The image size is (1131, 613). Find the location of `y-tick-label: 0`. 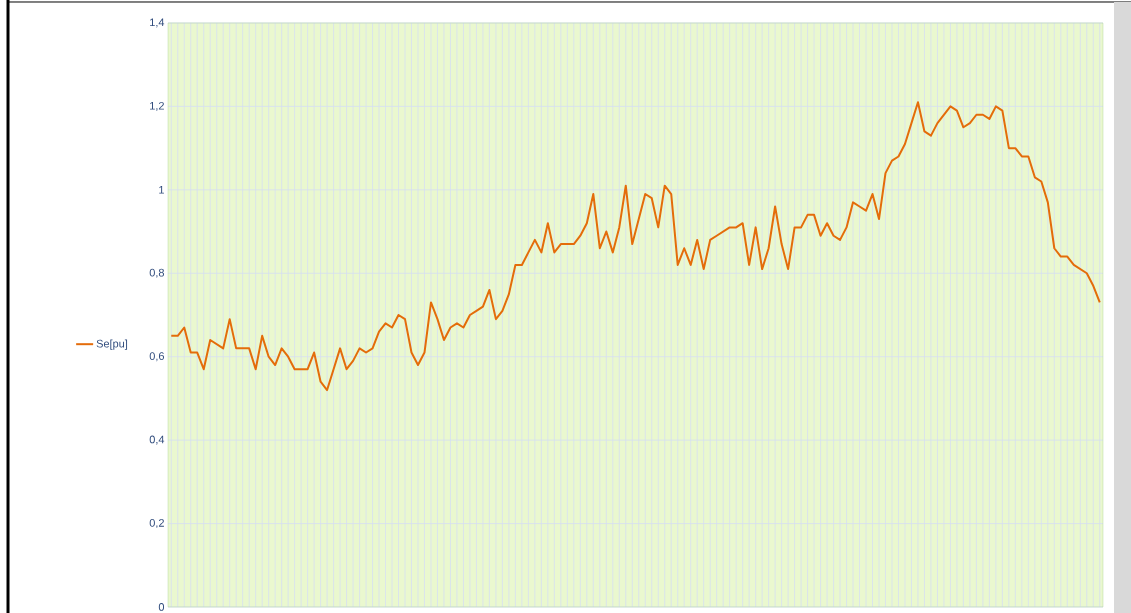

y-tick-label: 0 is located at coordinates (161, 607).